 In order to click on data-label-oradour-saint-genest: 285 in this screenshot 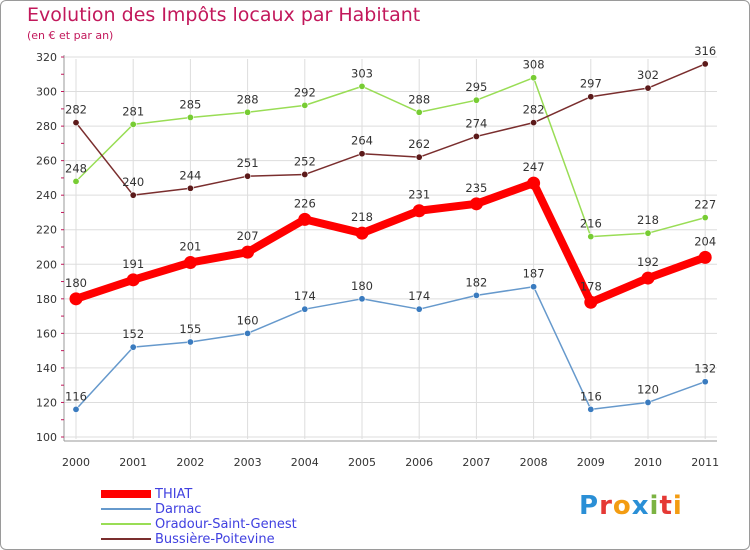, I will do `click(190, 104)`.